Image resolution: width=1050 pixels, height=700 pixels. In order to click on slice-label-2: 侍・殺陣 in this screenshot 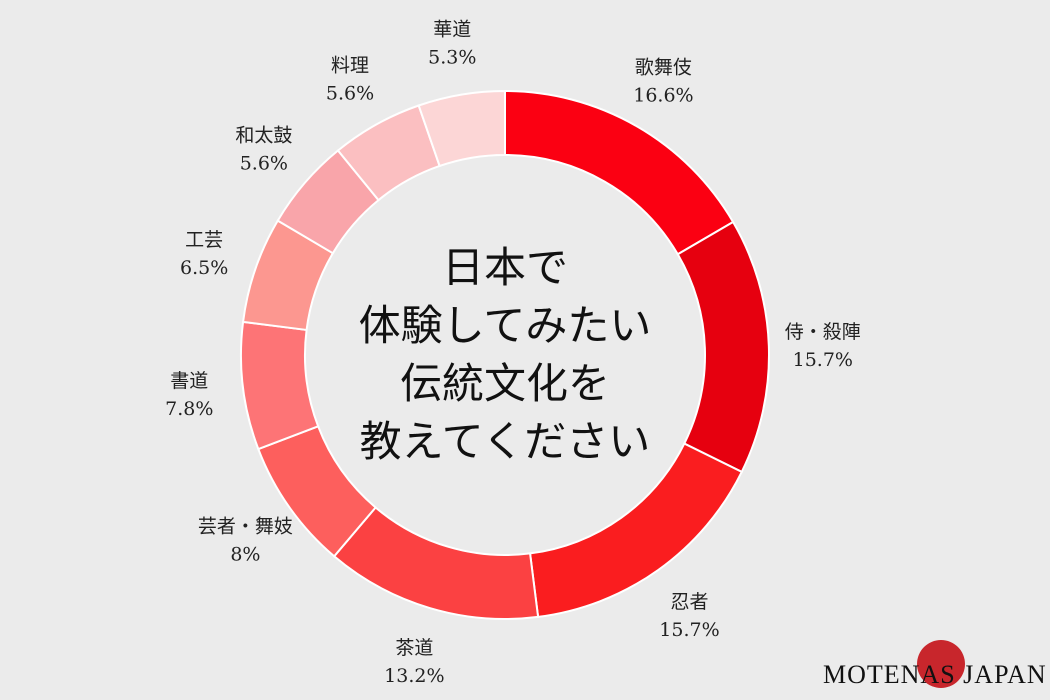, I will do `click(823, 332)`.